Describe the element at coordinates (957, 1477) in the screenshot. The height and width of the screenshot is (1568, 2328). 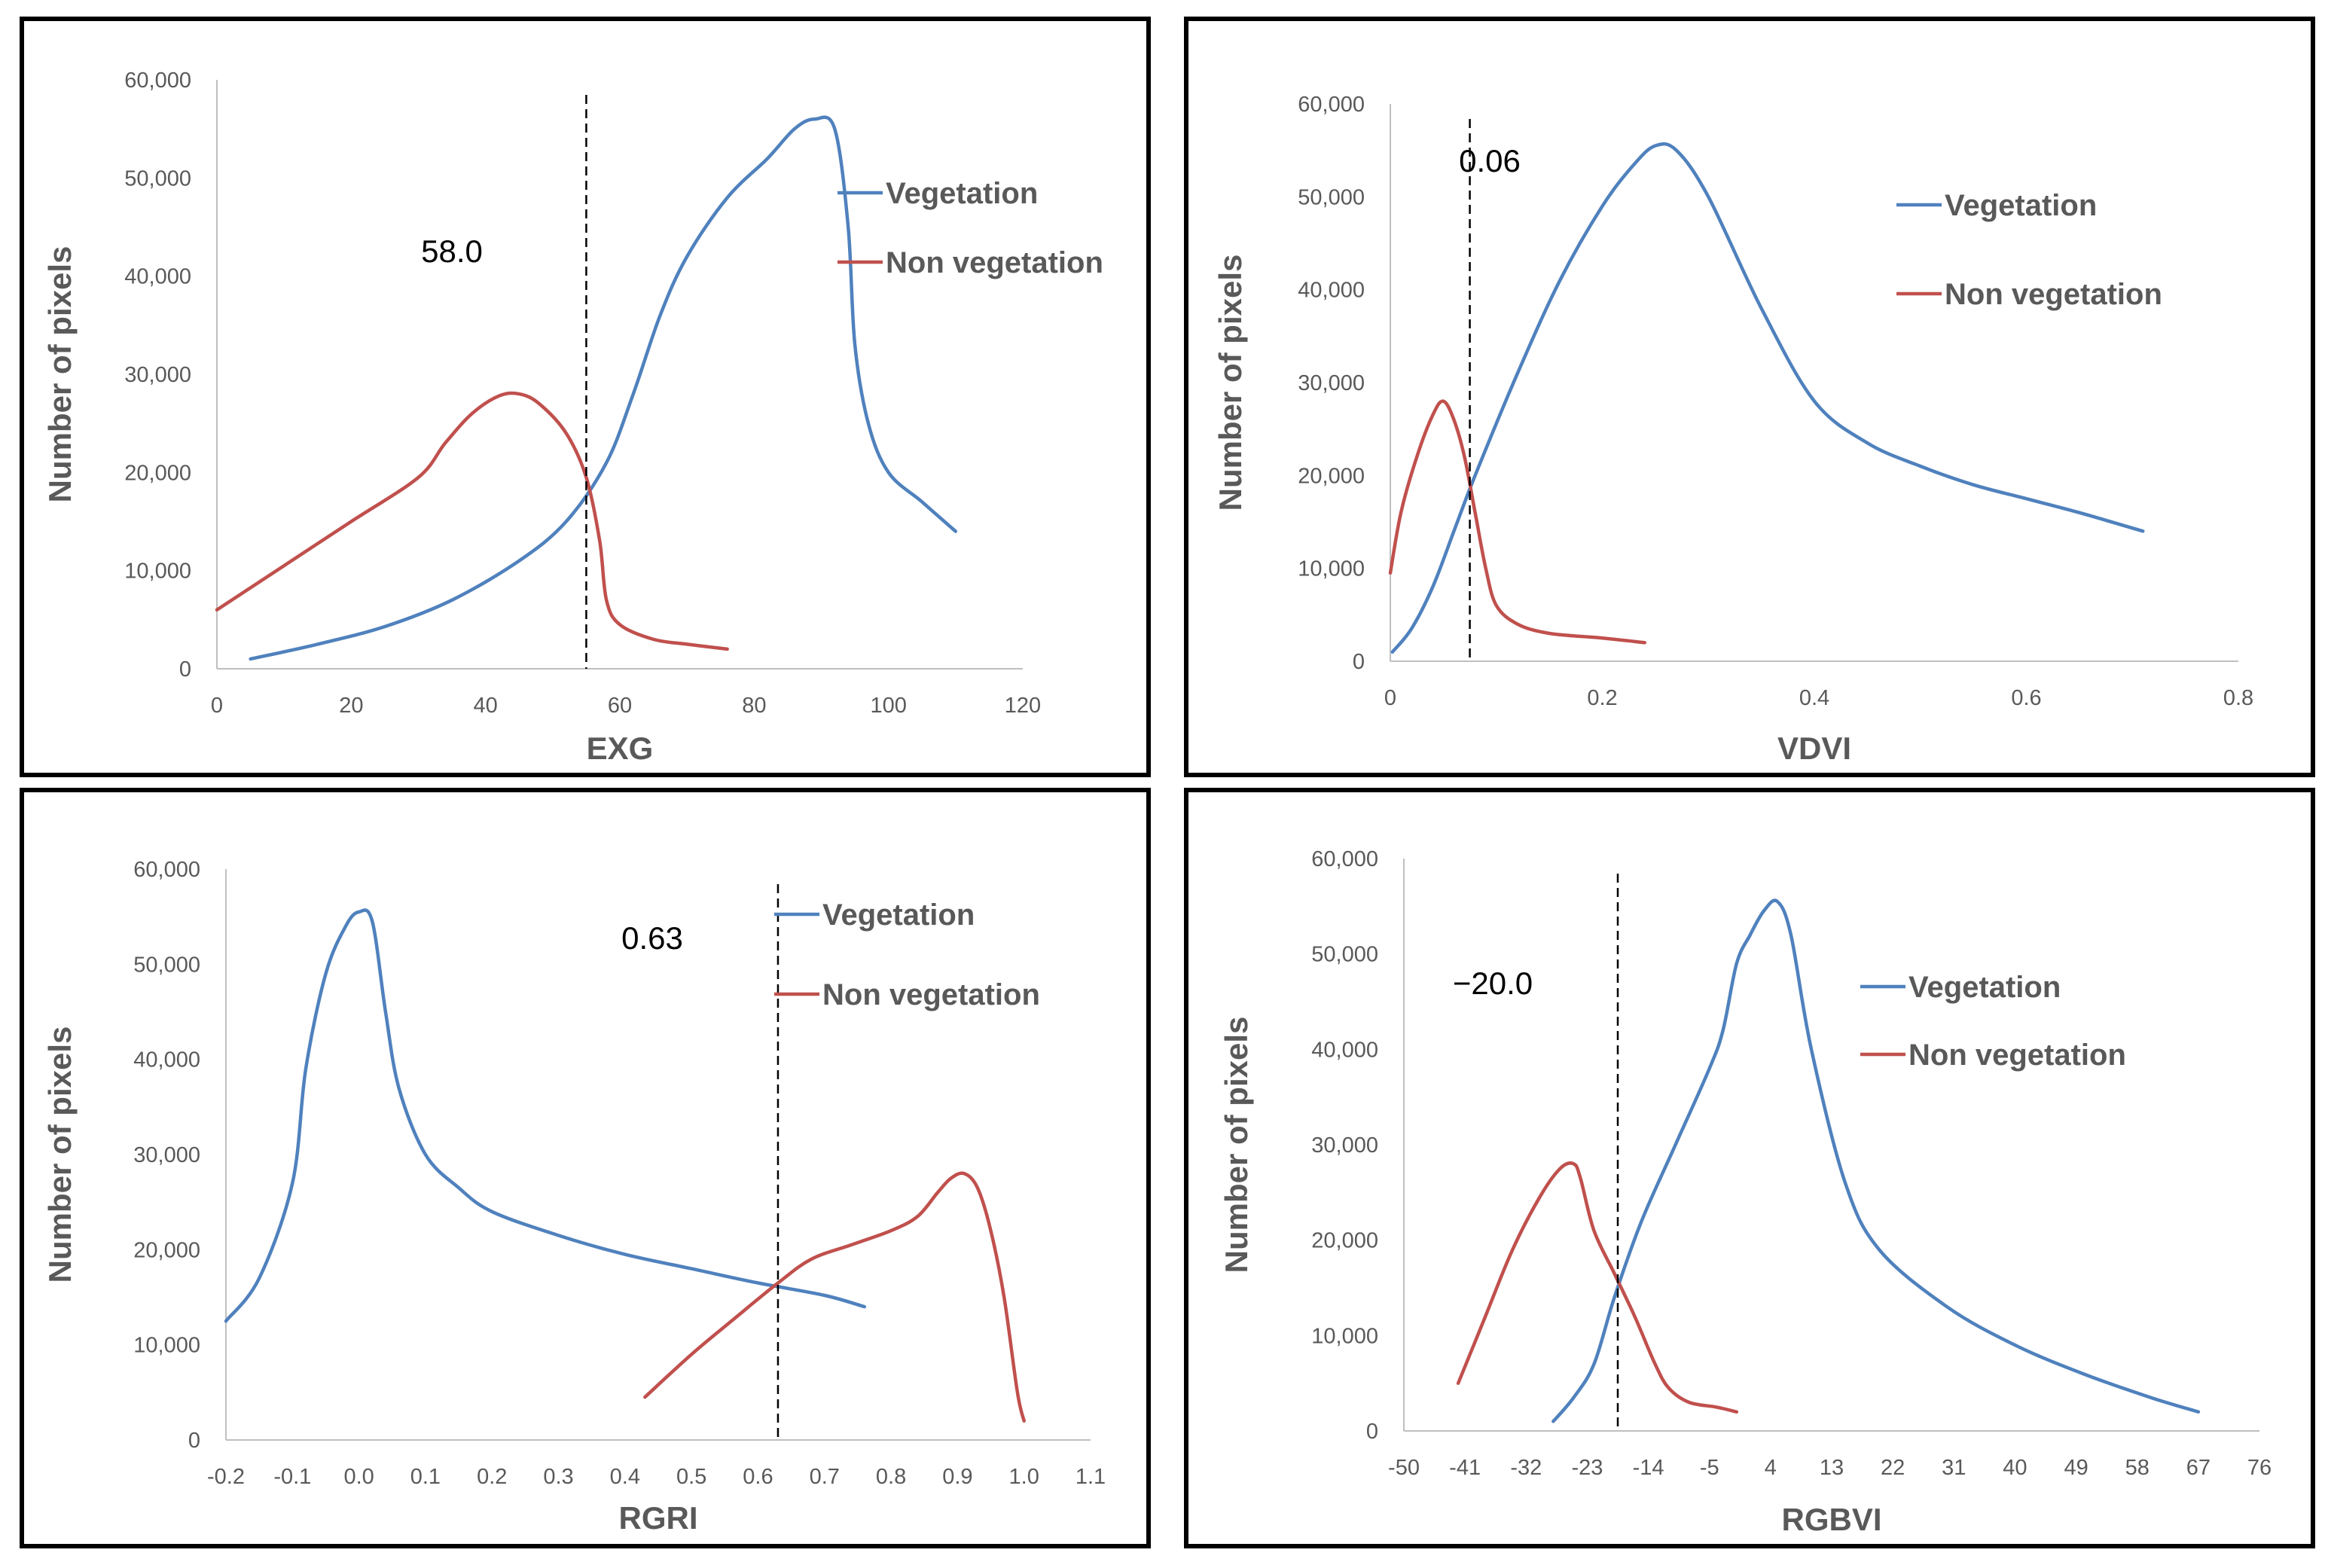
I see `x-tick-label: 0.9` at that location.